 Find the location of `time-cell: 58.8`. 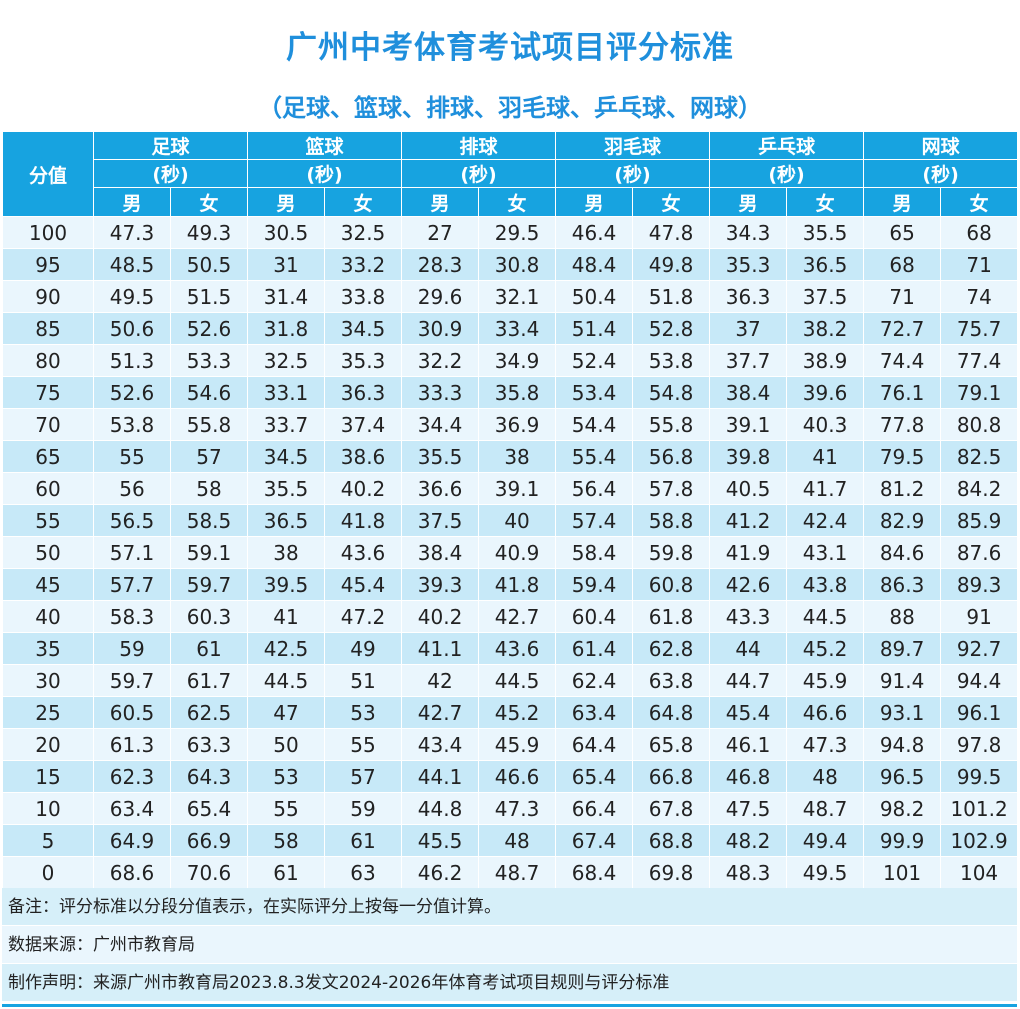

time-cell: 58.8 is located at coordinates (671, 520).